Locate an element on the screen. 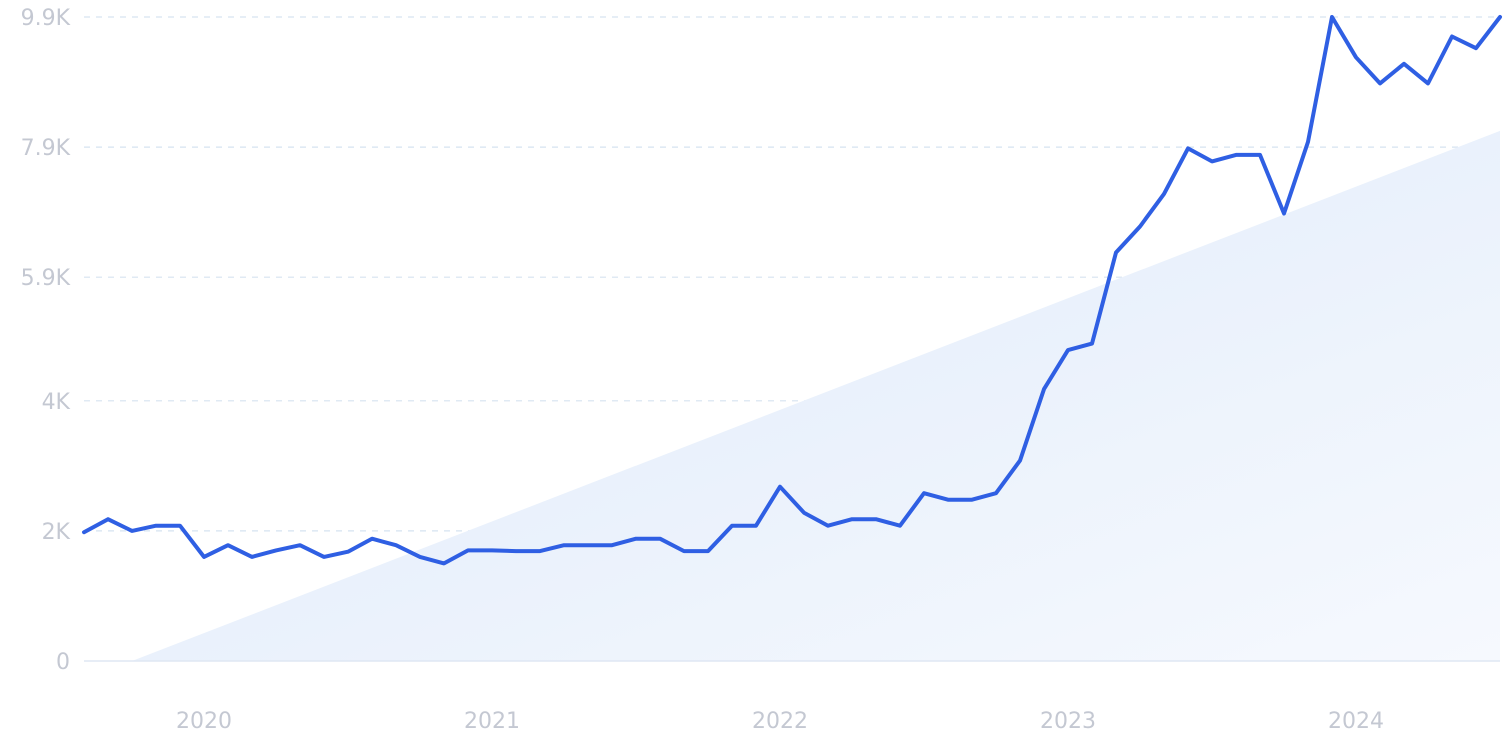 Image resolution: width=1505 pixels, height=756 pixels. x-axis-tick-labels: 2020 2021 2022 2023 2024 is located at coordinates (780, 721).